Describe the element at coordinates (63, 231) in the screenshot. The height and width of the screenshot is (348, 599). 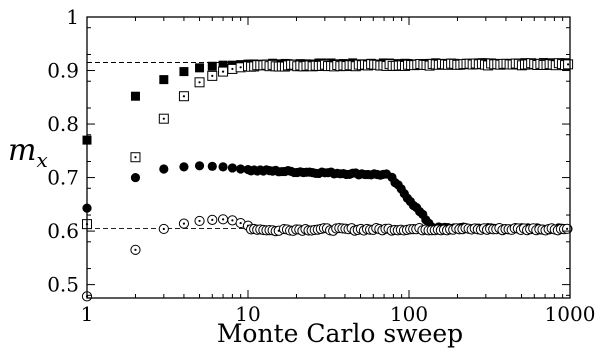
I see `y-tick-label: 0.6` at that location.